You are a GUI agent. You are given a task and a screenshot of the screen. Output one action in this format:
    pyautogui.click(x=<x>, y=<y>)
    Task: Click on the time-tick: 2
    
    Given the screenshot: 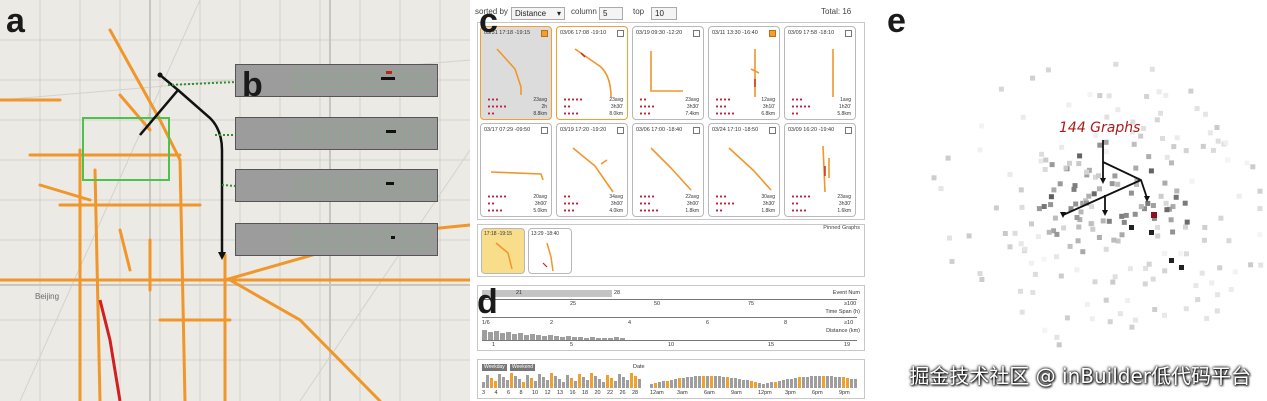 What is the action you would take?
    pyautogui.click(x=552, y=323)
    